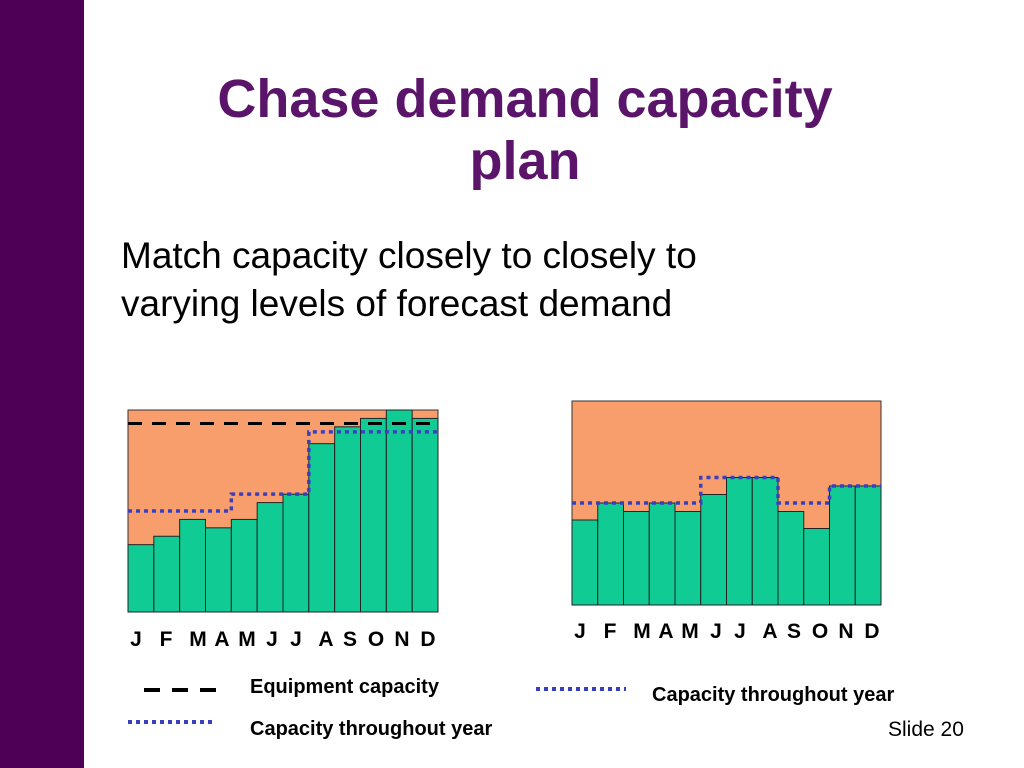  Describe the element at coordinates (690, 631) in the screenshot. I see `chart-2-tick-label-5: M` at that location.